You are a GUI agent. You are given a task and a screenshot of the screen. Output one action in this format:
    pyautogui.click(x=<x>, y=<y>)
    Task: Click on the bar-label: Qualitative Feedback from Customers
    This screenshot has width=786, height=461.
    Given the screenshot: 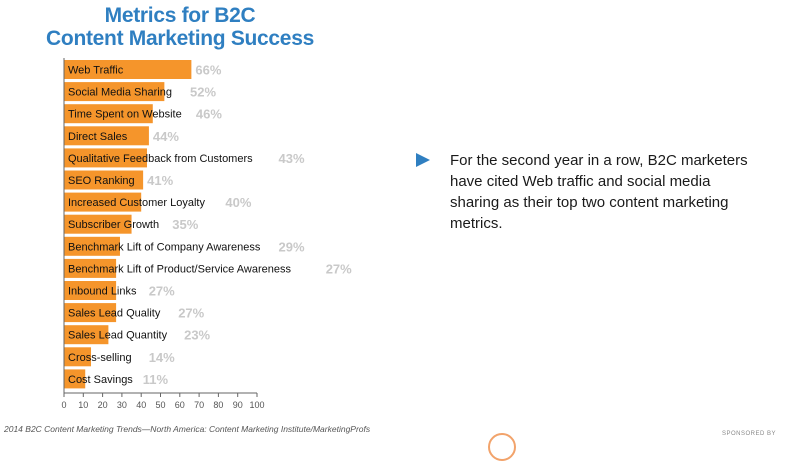 What is the action you would take?
    pyautogui.click(x=160, y=159)
    